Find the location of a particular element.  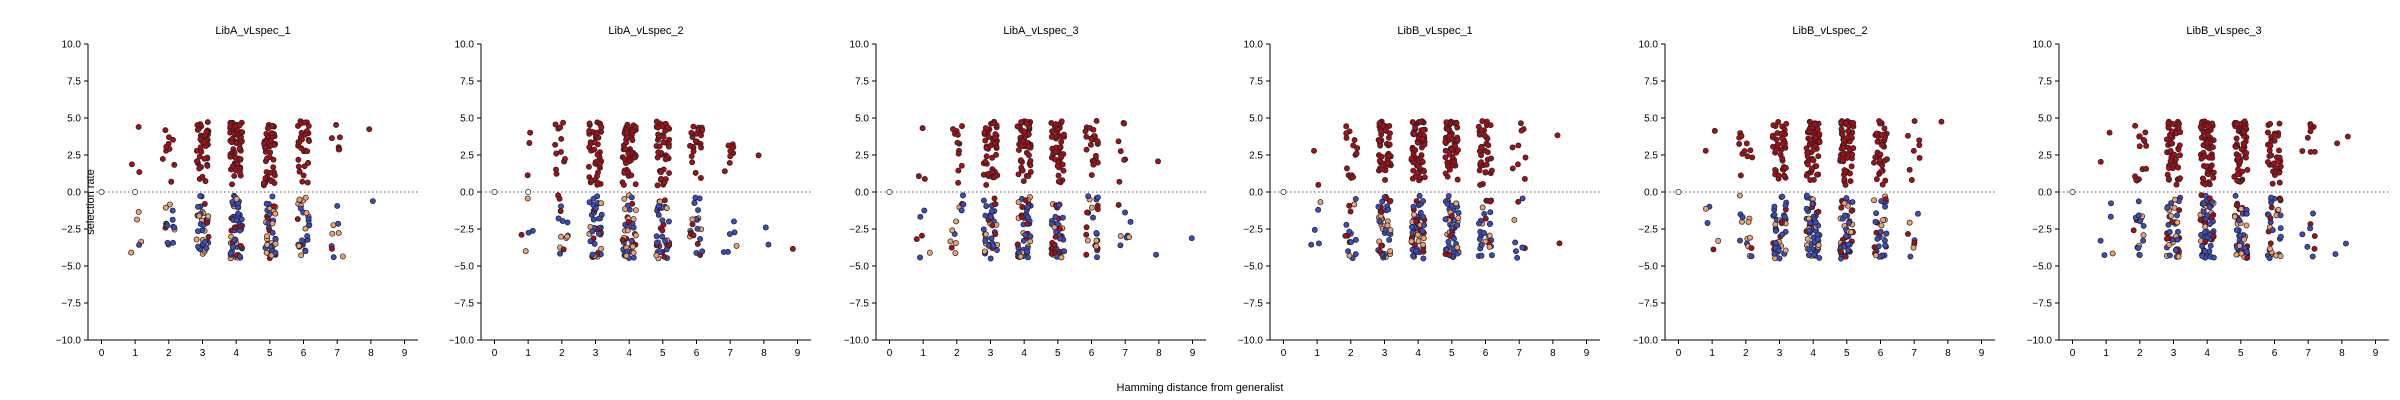

panel-title: LibA_vLspec_3 is located at coordinates (1040, 31).